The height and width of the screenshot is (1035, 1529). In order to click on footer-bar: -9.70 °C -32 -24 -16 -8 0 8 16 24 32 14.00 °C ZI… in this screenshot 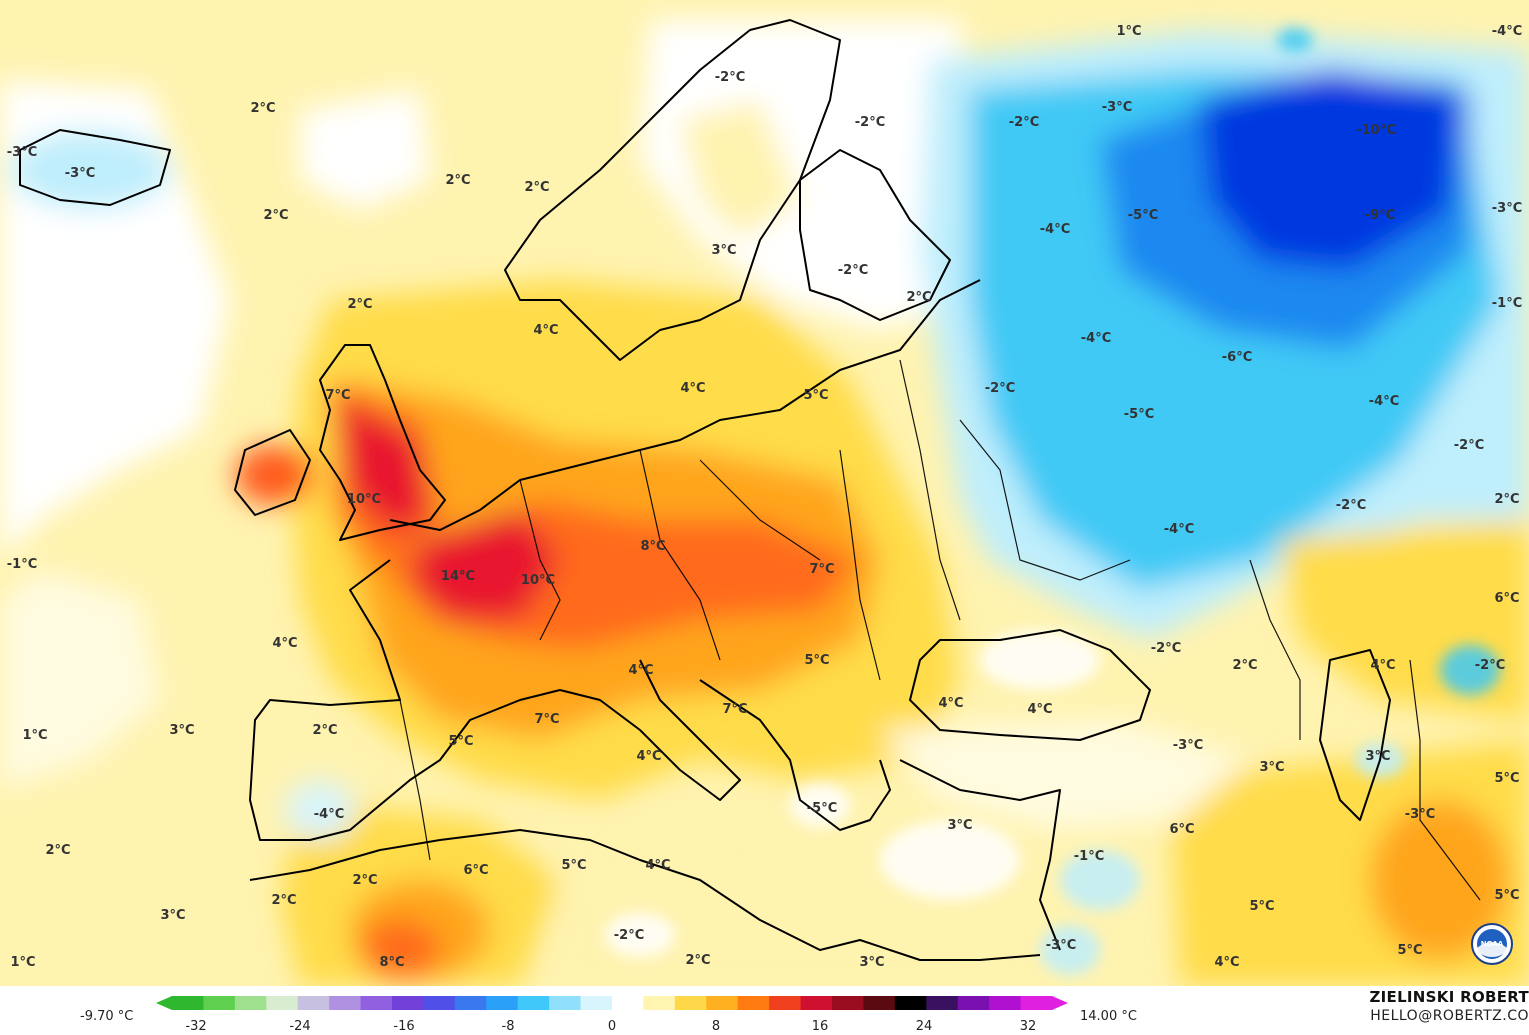, I will do `click(764, 1010)`.